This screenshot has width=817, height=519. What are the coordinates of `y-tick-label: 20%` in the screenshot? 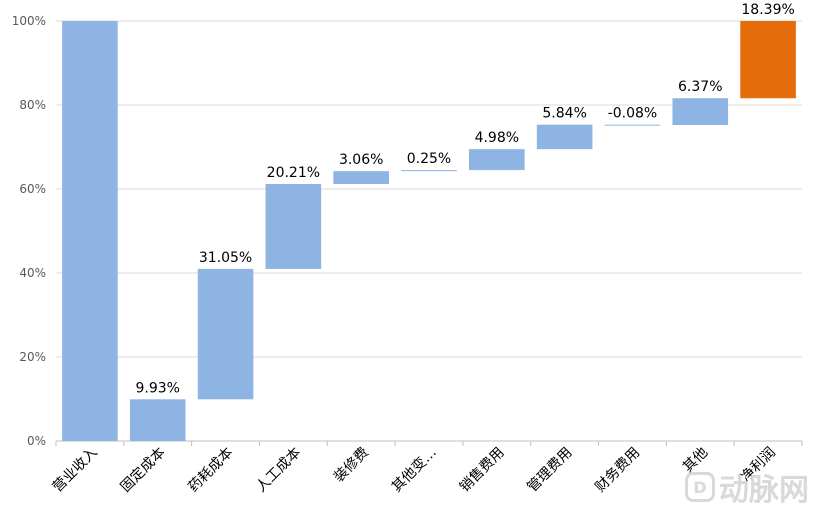 It's located at (32, 357).